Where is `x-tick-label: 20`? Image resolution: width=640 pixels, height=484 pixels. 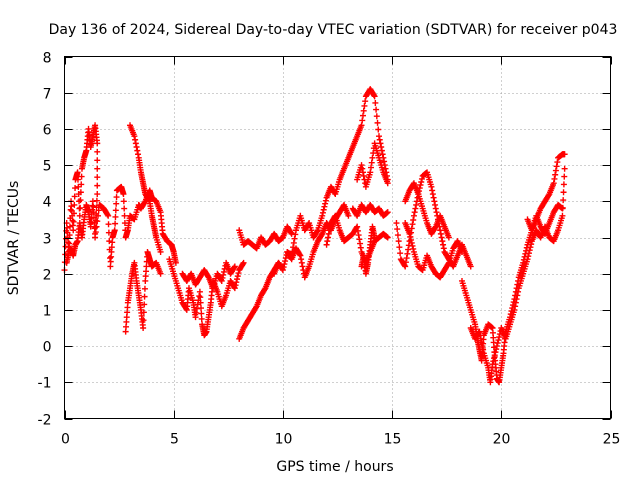 x-tick-label: 20 is located at coordinates (502, 440).